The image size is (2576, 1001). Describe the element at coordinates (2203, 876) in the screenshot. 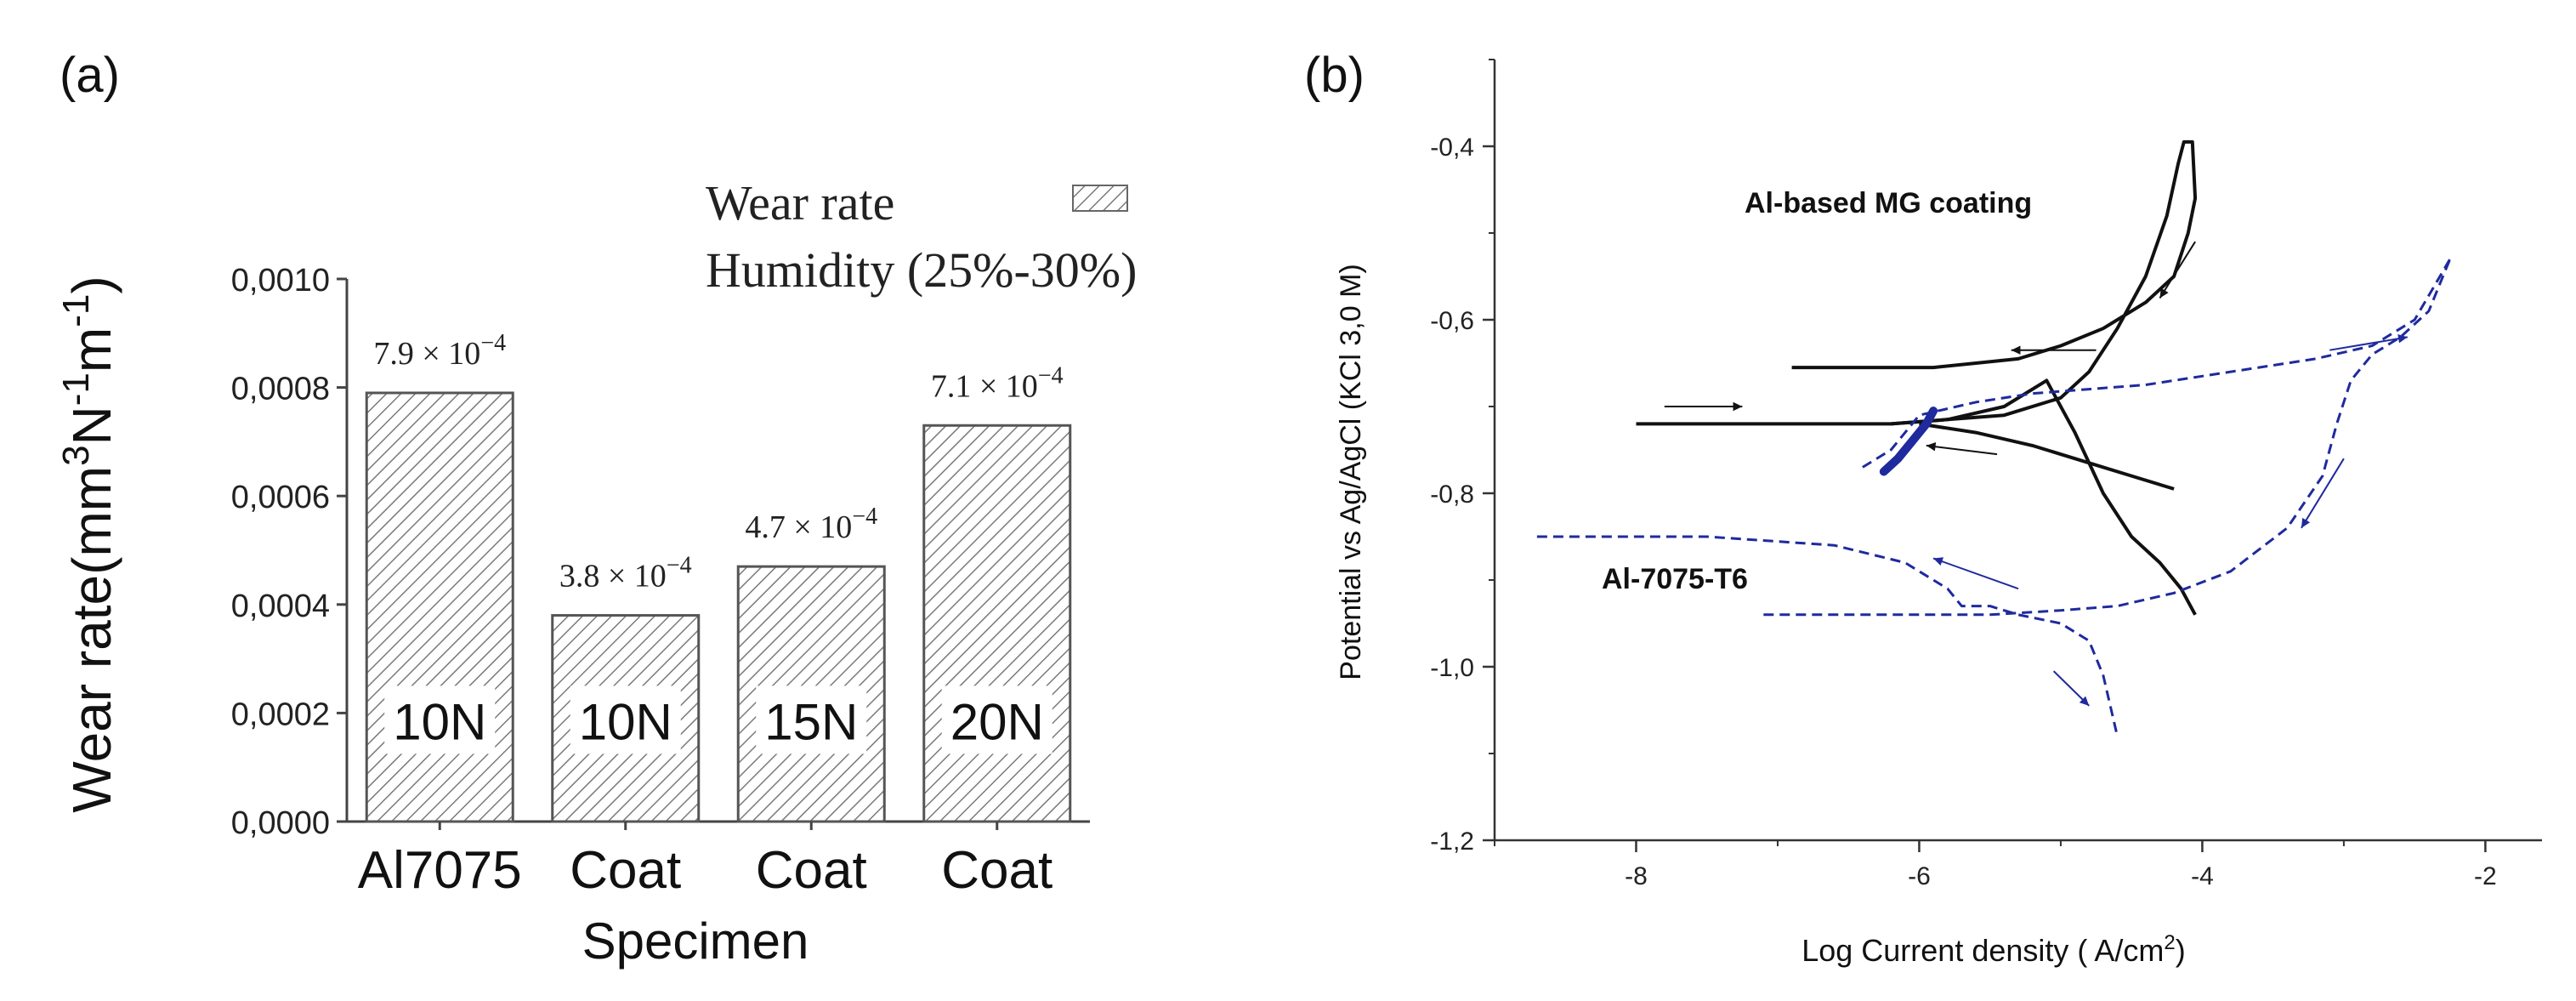

I see `x-tick-label: -4` at that location.